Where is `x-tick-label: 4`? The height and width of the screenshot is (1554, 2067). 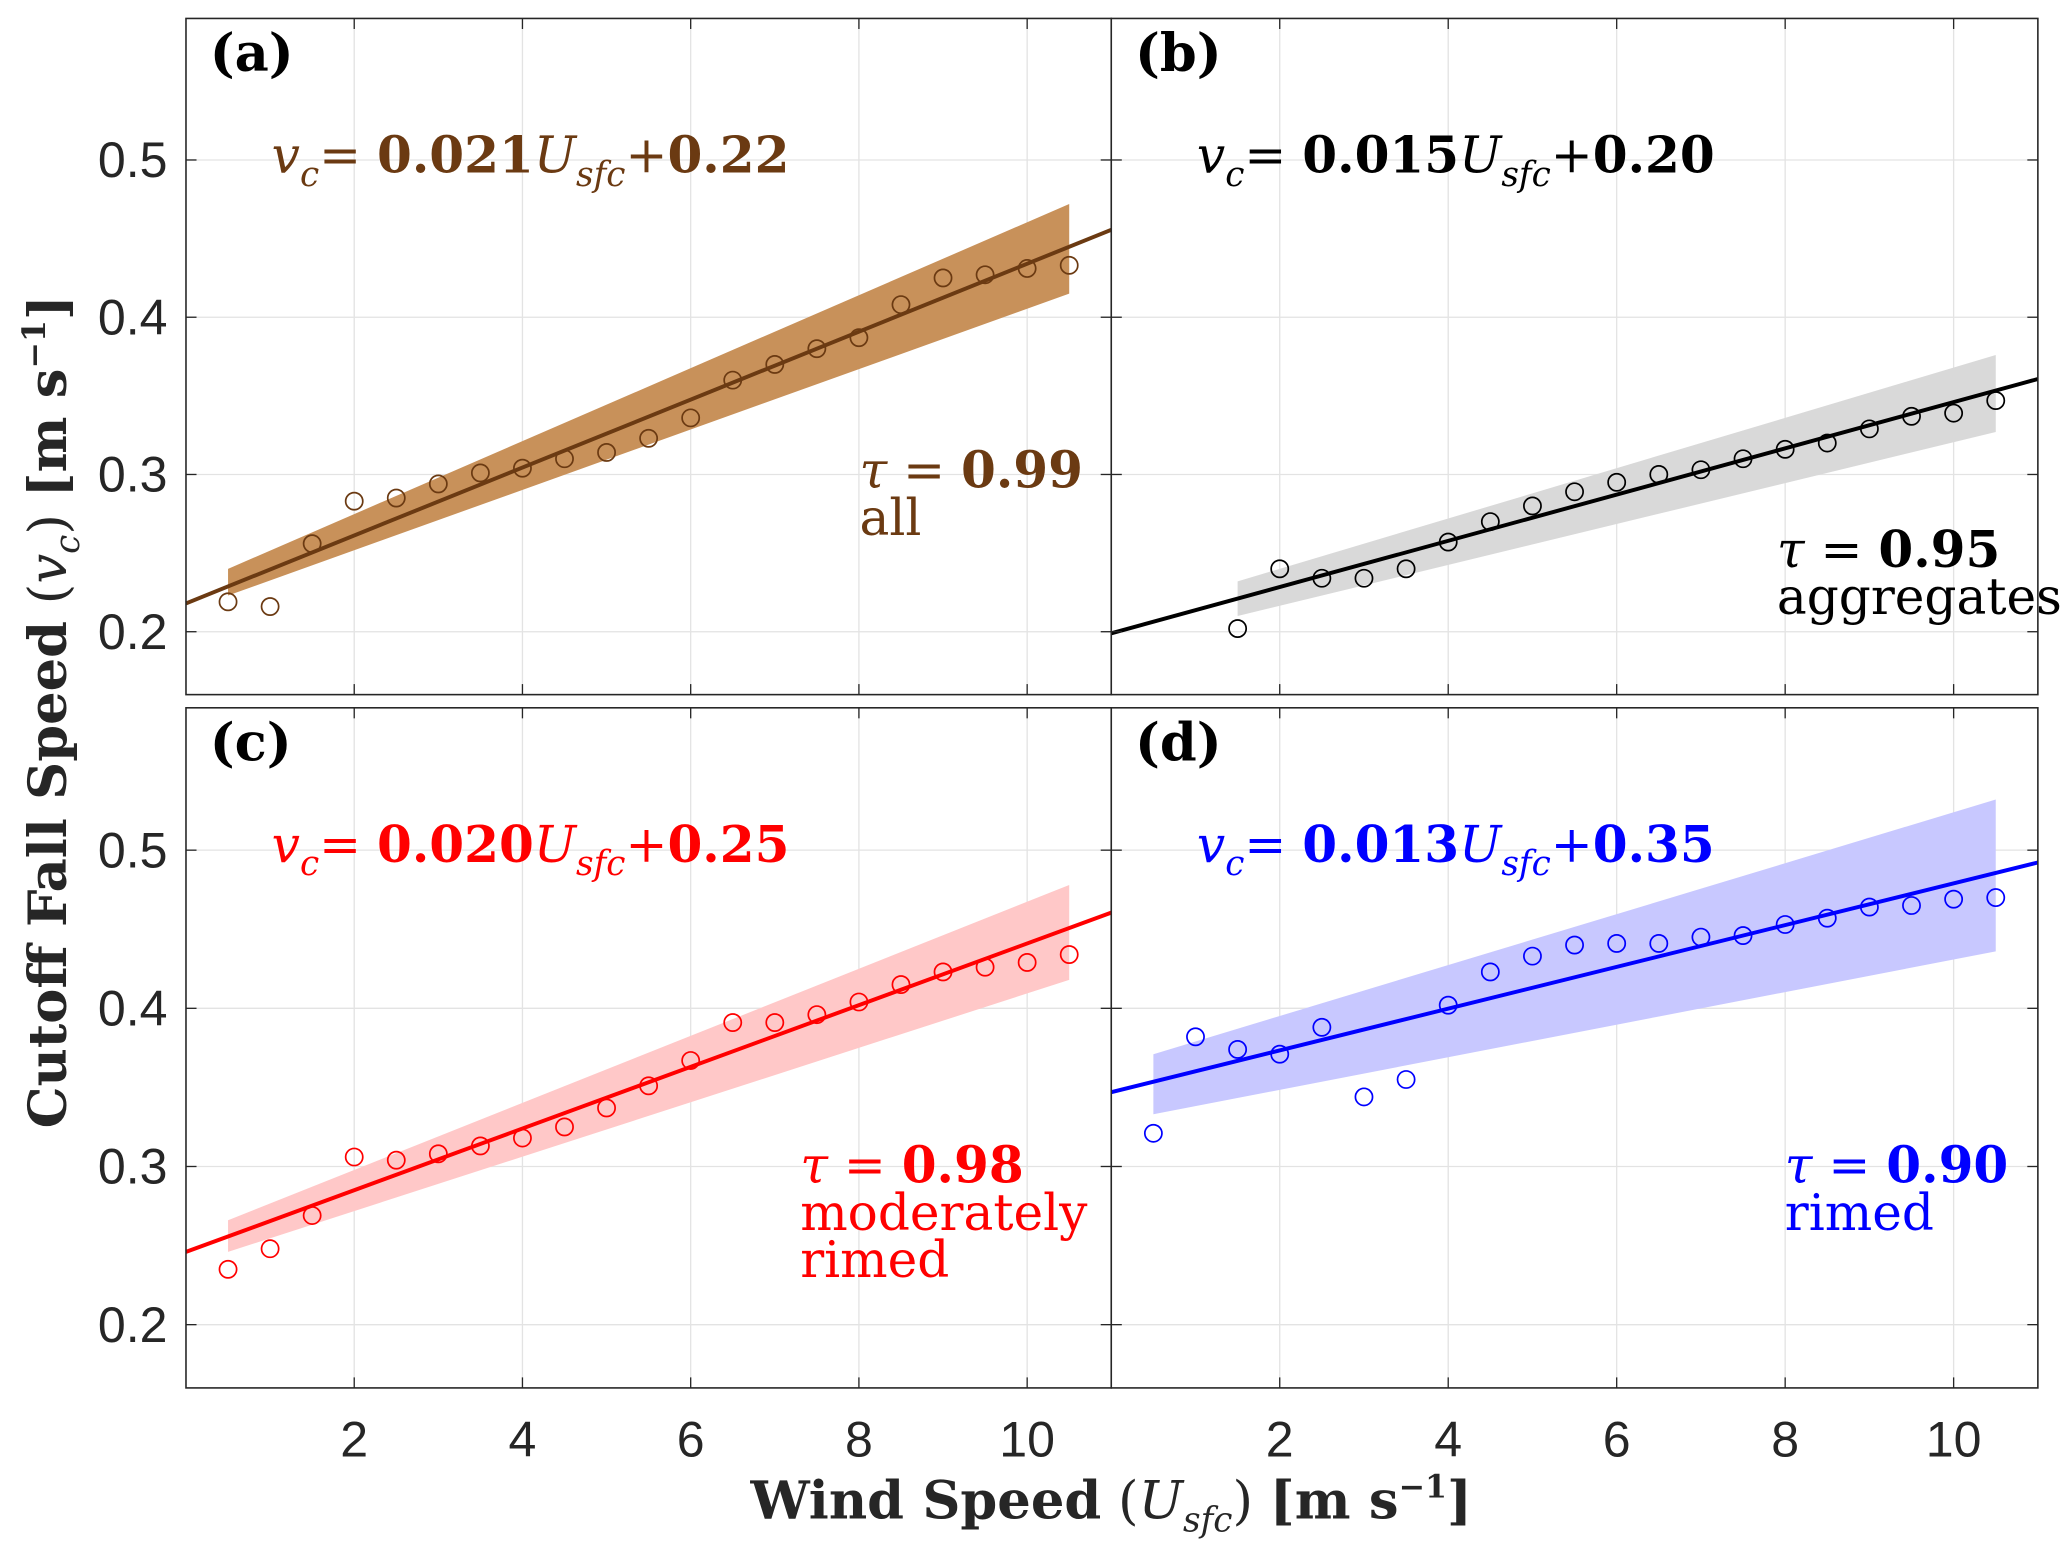 x-tick-label: 4 is located at coordinates (523, 1439).